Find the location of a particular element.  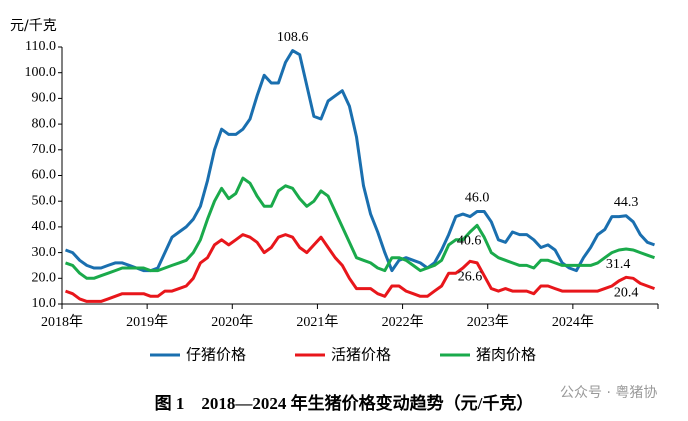

y-tick-label: 80.0 is located at coordinates (44, 123).